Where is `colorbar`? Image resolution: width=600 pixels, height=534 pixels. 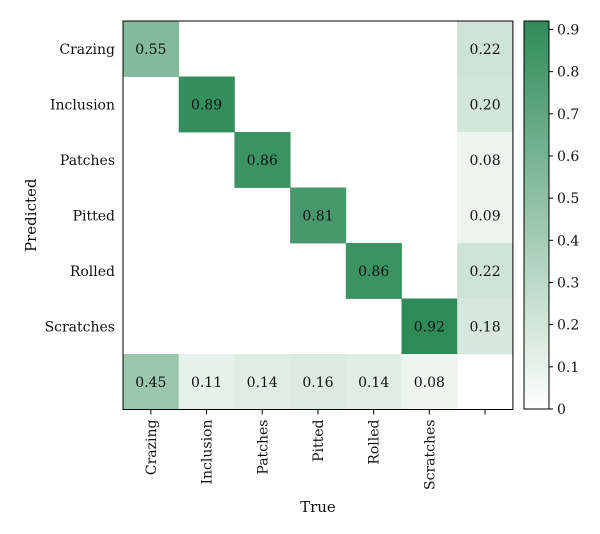 colorbar is located at coordinates (536, 215).